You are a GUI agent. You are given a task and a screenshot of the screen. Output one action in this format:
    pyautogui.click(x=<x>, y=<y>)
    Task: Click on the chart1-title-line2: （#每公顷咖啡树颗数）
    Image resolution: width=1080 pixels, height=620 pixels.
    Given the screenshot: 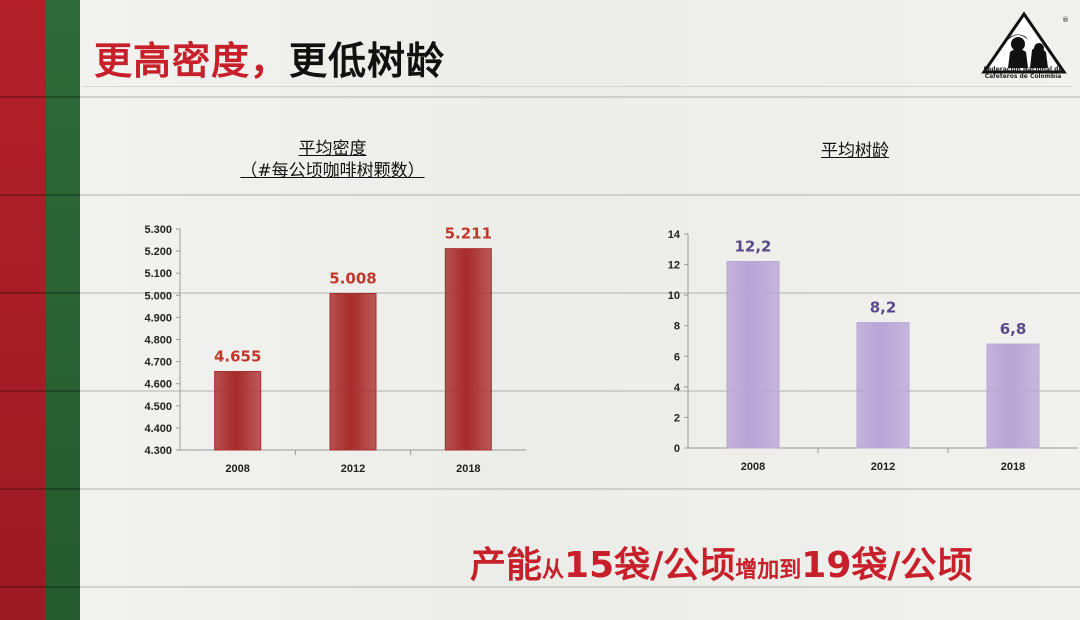 What is the action you would take?
    pyautogui.click(x=332, y=171)
    